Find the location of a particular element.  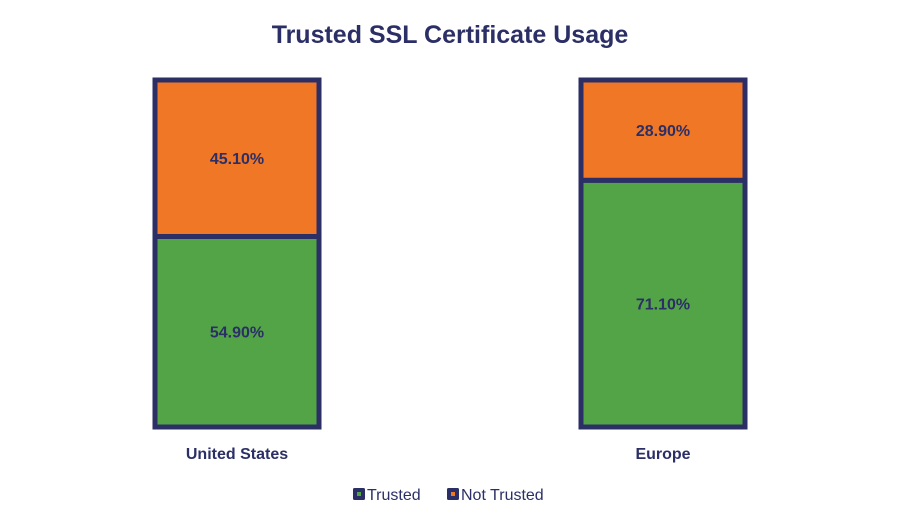

bar-united-states-not-trusted is located at coordinates (237, 158).